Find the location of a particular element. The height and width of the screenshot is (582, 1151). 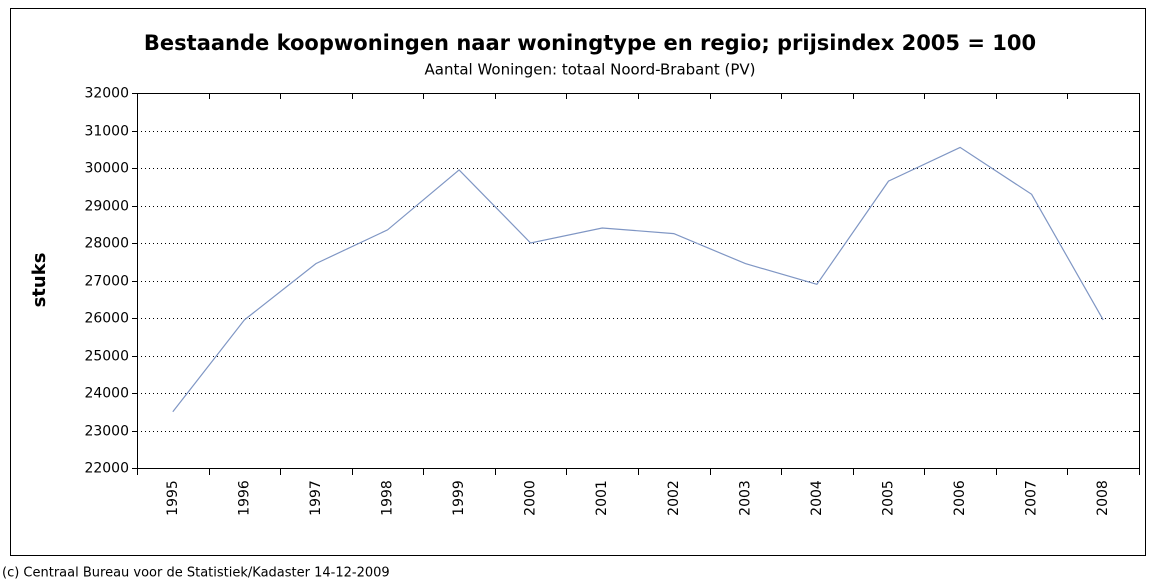

y-tick-label: 30000 is located at coordinates (106, 169).